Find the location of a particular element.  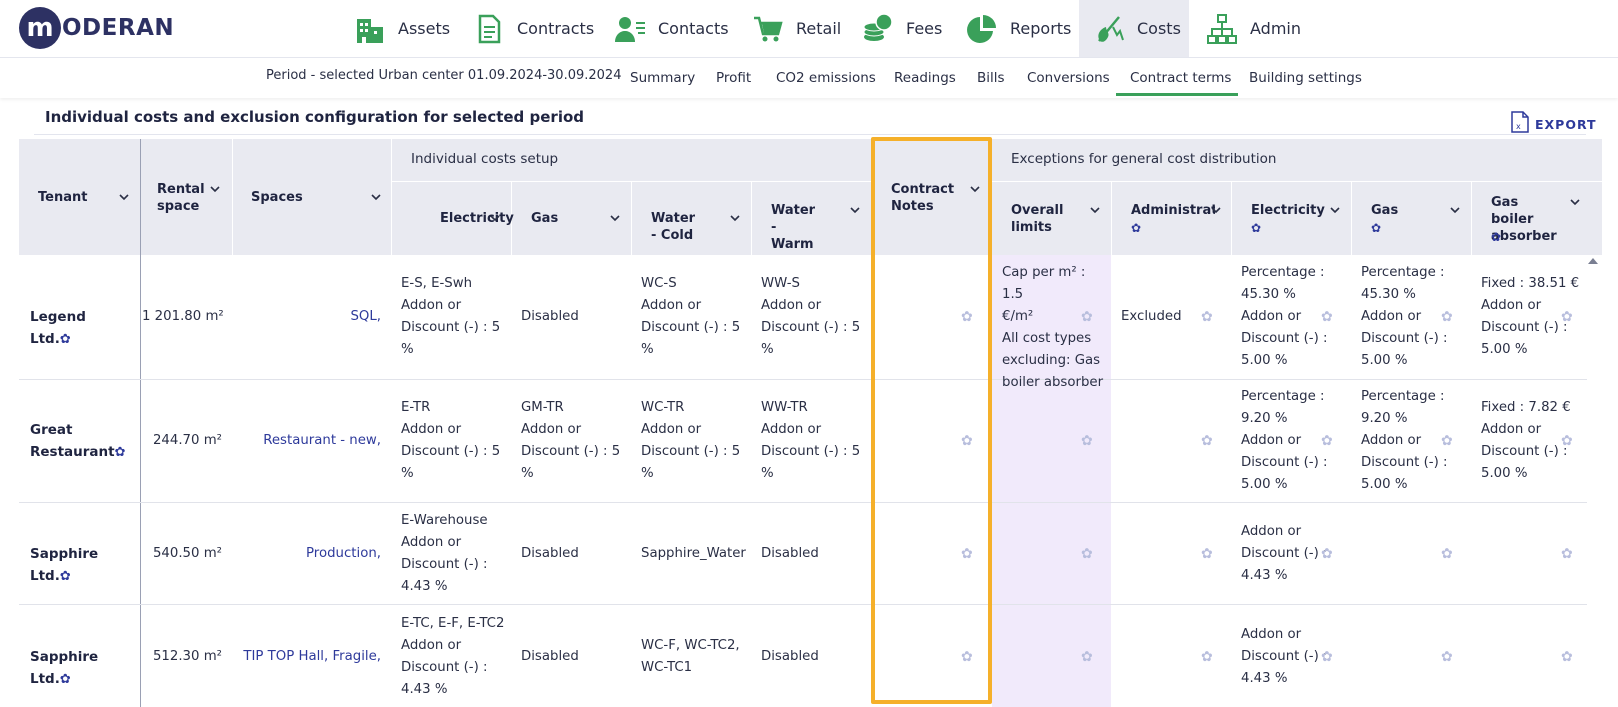

moderan-logo: m ODERAN is located at coordinates (96, 28).